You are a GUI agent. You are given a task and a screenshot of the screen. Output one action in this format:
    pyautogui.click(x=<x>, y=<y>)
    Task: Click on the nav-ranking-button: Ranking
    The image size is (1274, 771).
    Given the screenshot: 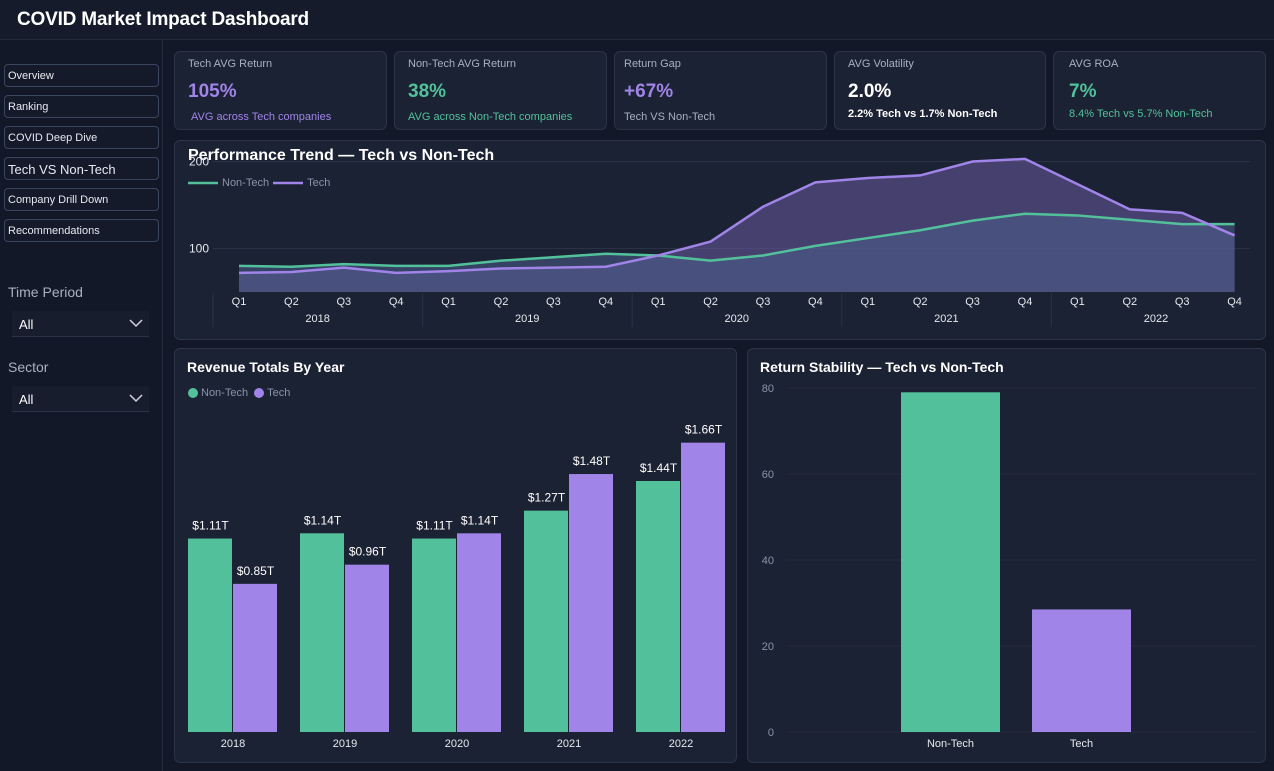 What is the action you would take?
    pyautogui.click(x=81, y=106)
    